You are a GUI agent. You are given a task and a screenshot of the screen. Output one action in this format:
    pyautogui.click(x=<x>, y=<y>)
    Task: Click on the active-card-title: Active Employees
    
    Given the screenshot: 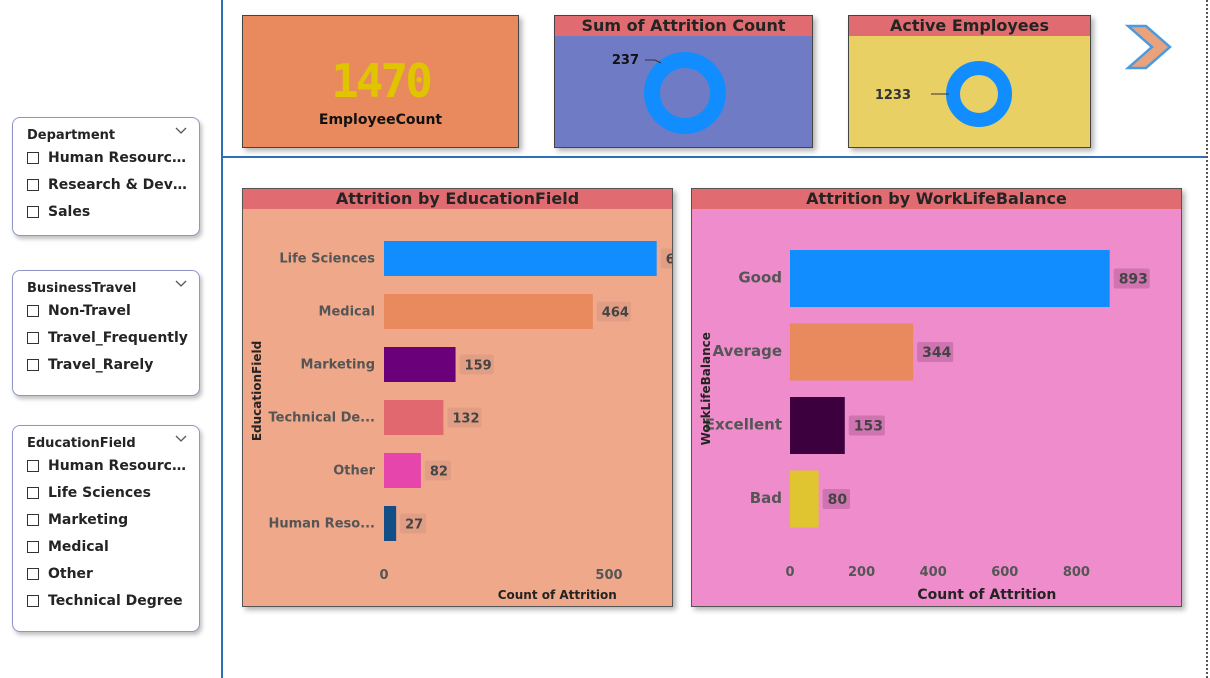 What is the action you would take?
    pyautogui.click(x=969, y=26)
    